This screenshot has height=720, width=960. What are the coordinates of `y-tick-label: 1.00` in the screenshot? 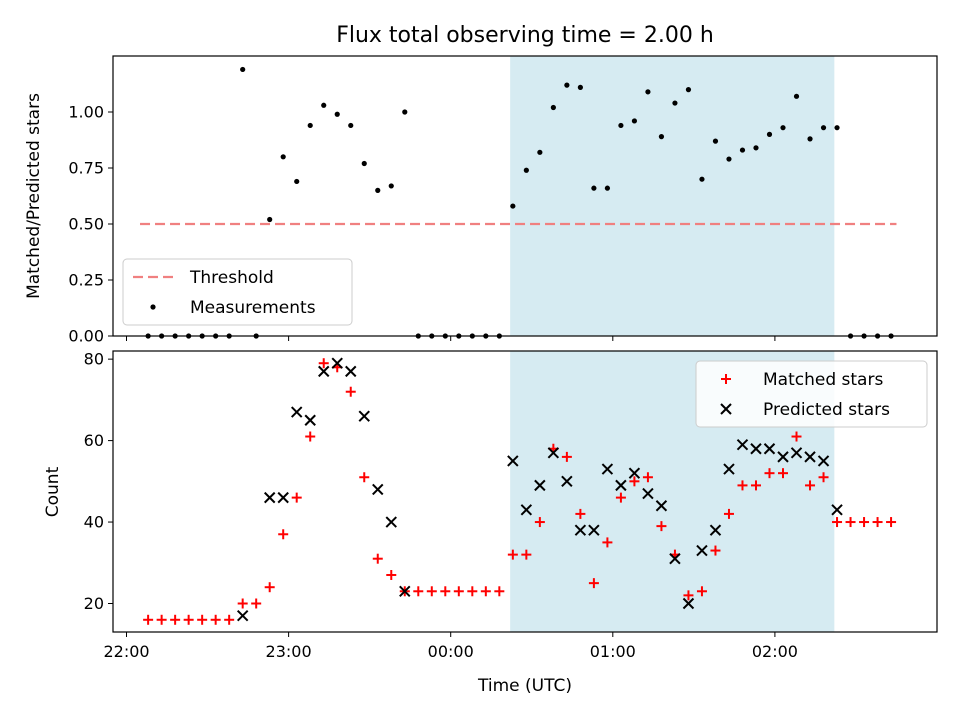 It's located at (86, 112).